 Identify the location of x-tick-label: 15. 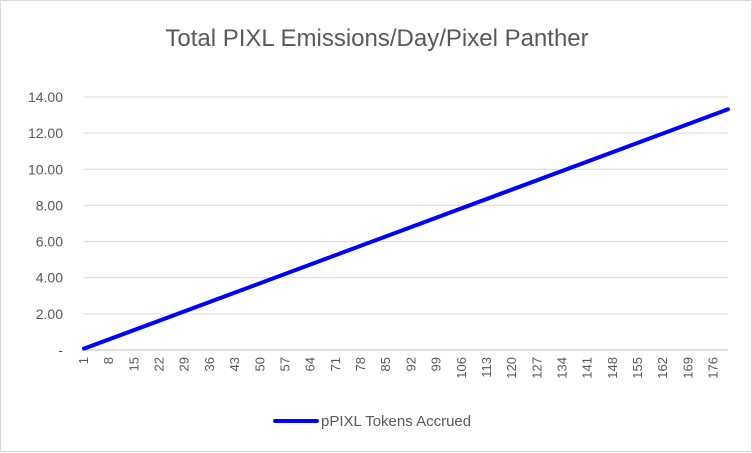
(133, 364).